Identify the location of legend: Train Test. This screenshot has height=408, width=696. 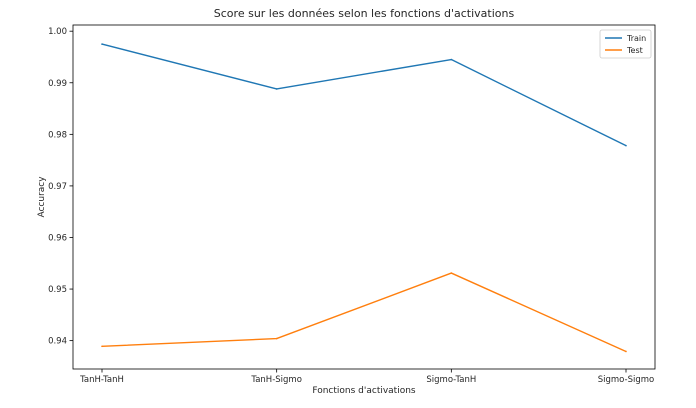
(625, 44).